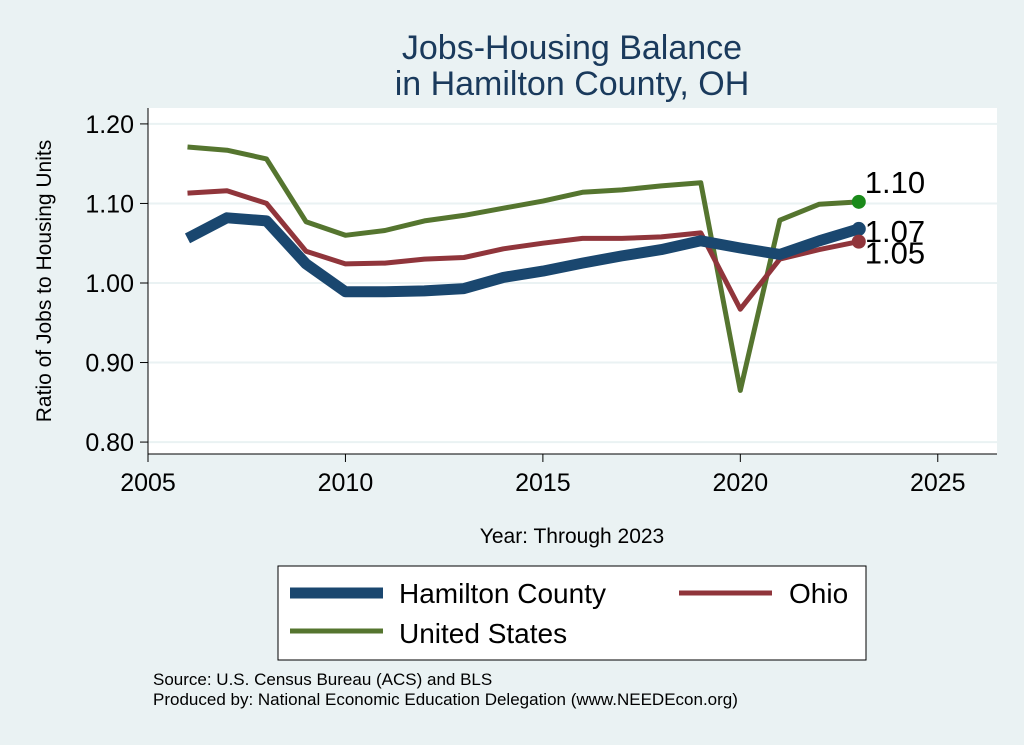 This screenshot has width=1024, height=745. Describe the element at coordinates (572, 48) in the screenshot. I see `chart-title-line-1: Jobs-Housing Balance` at that location.